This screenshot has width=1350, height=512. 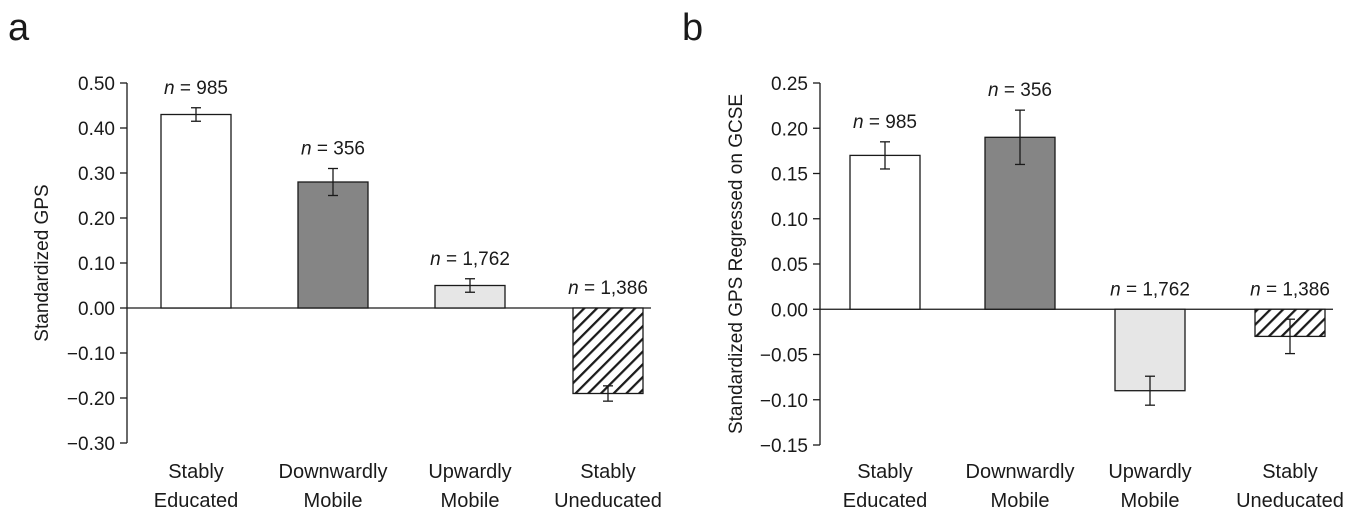 What do you see at coordinates (692, 28) in the screenshot?
I see `panel-label-b: b` at bounding box center [692, 28].